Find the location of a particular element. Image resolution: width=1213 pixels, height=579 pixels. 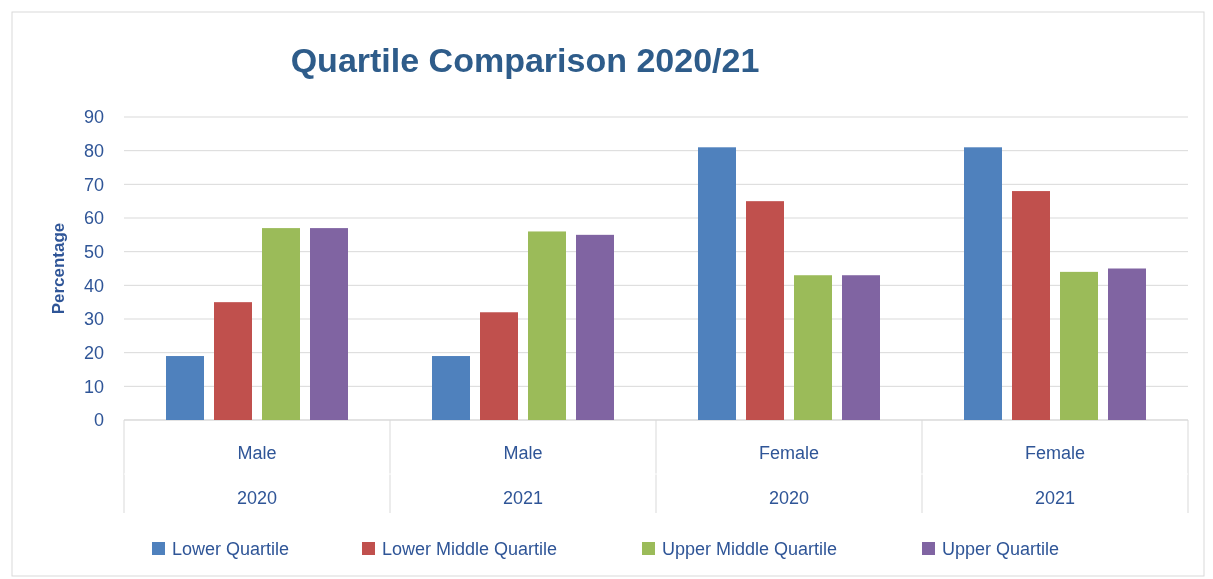

legend-label: Upper Middle Quartile is located at coordinates (750, 549).